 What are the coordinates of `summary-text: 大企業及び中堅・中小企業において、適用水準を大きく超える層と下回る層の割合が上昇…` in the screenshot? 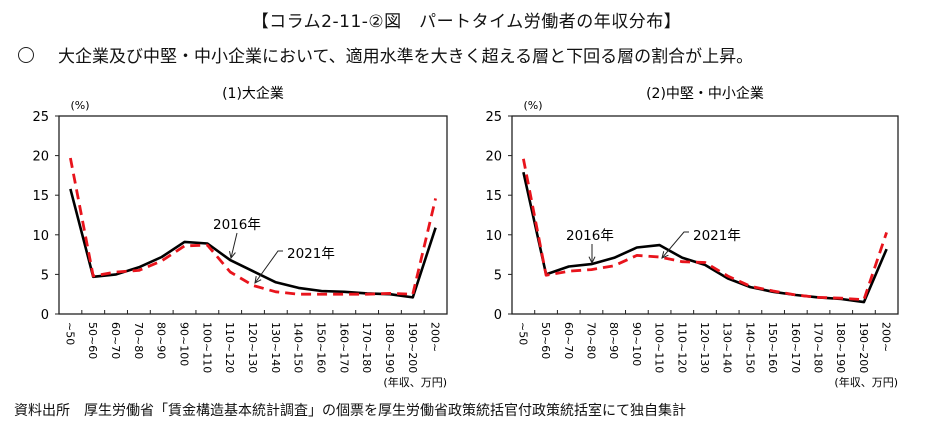 It's located at (406, 57).